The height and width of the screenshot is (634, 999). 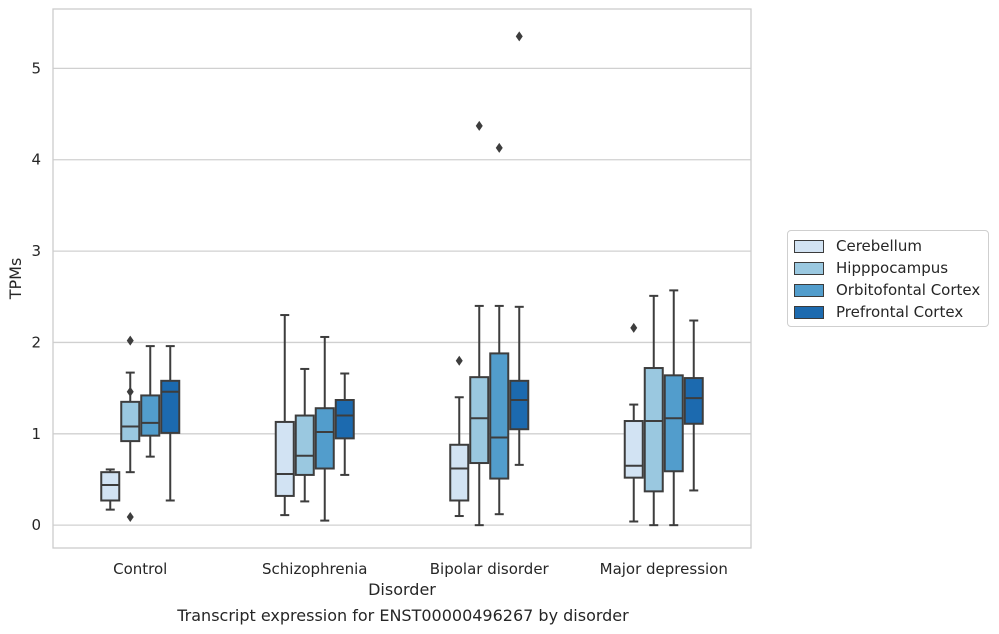 What do you see at coordinates (879, 246) in the screenshot?
I see `legend-label-cerebellum: Cerebellum` at bounding box center [879, 246].